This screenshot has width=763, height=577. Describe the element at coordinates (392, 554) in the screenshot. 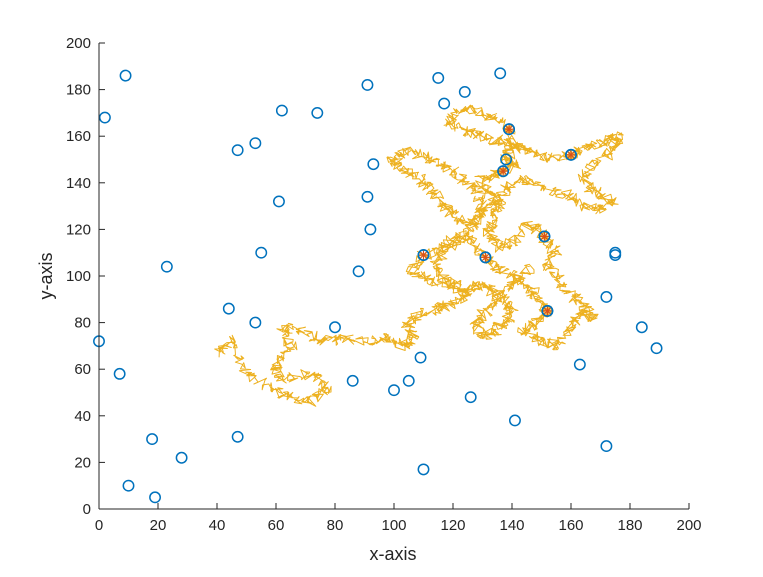

I see `x-axis-label: x-axis` at that location.